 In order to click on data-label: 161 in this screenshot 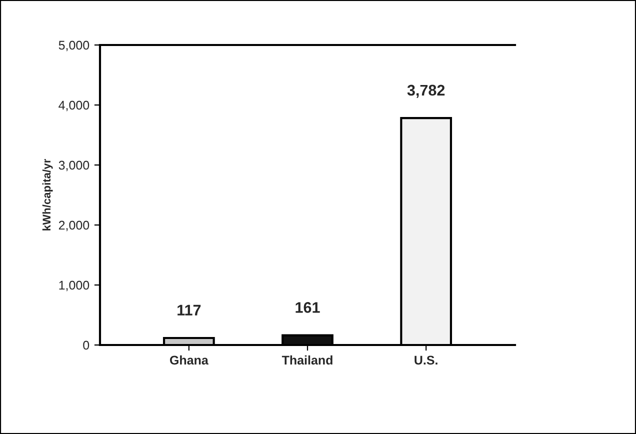, I will do `click(308, 307)`.